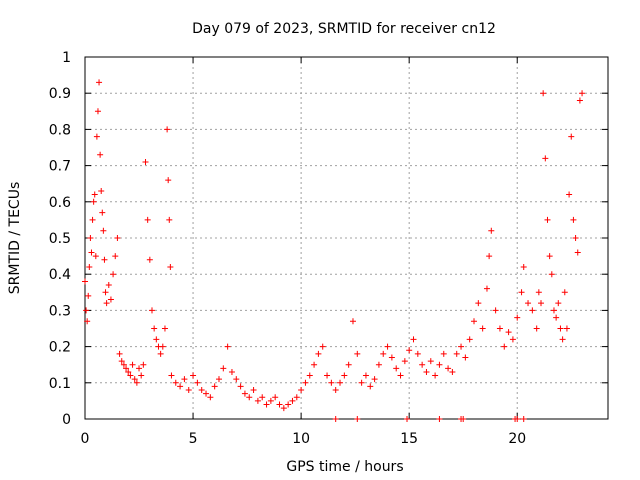  Describe the element at coordinates (193, 439) in the screenshot. I see `x-tick-label-1: 5` at that location.